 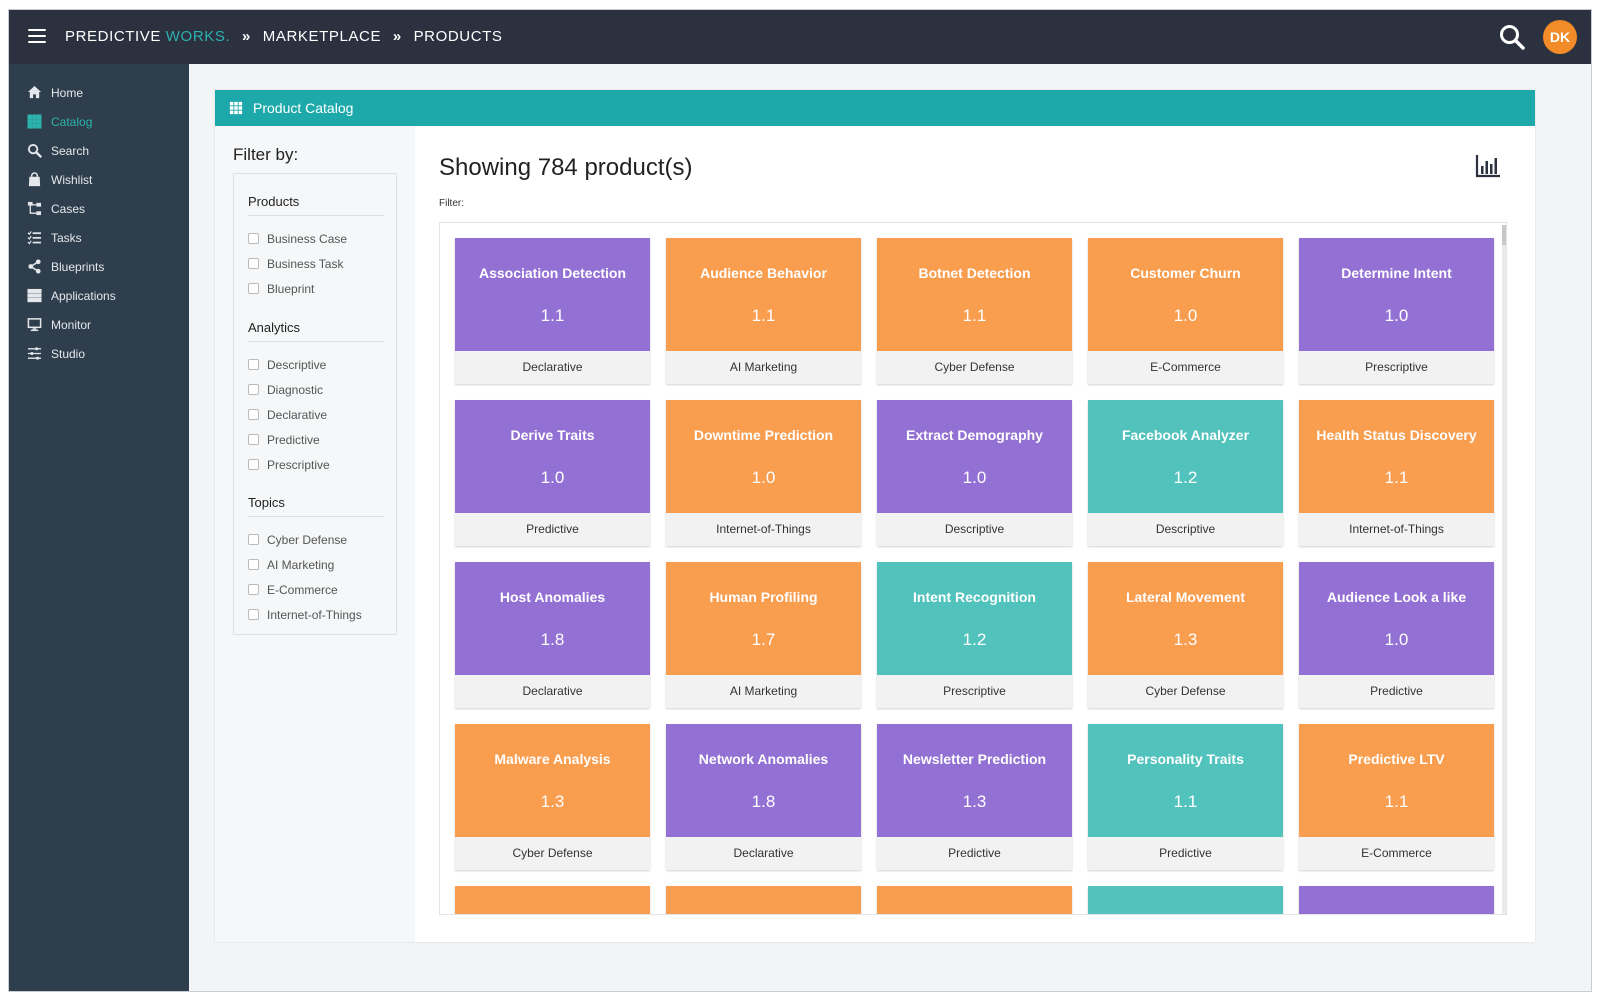 I want to click on filter-item-label: Business Task, so click(x=305, y=263).